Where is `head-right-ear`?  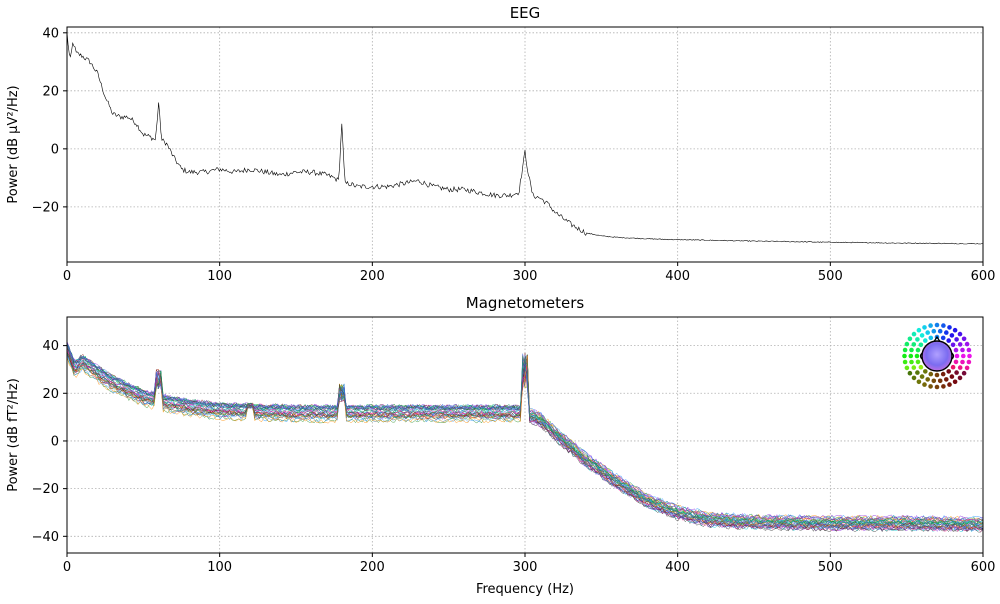 head-right-ear is located at coordinates (953, 356).